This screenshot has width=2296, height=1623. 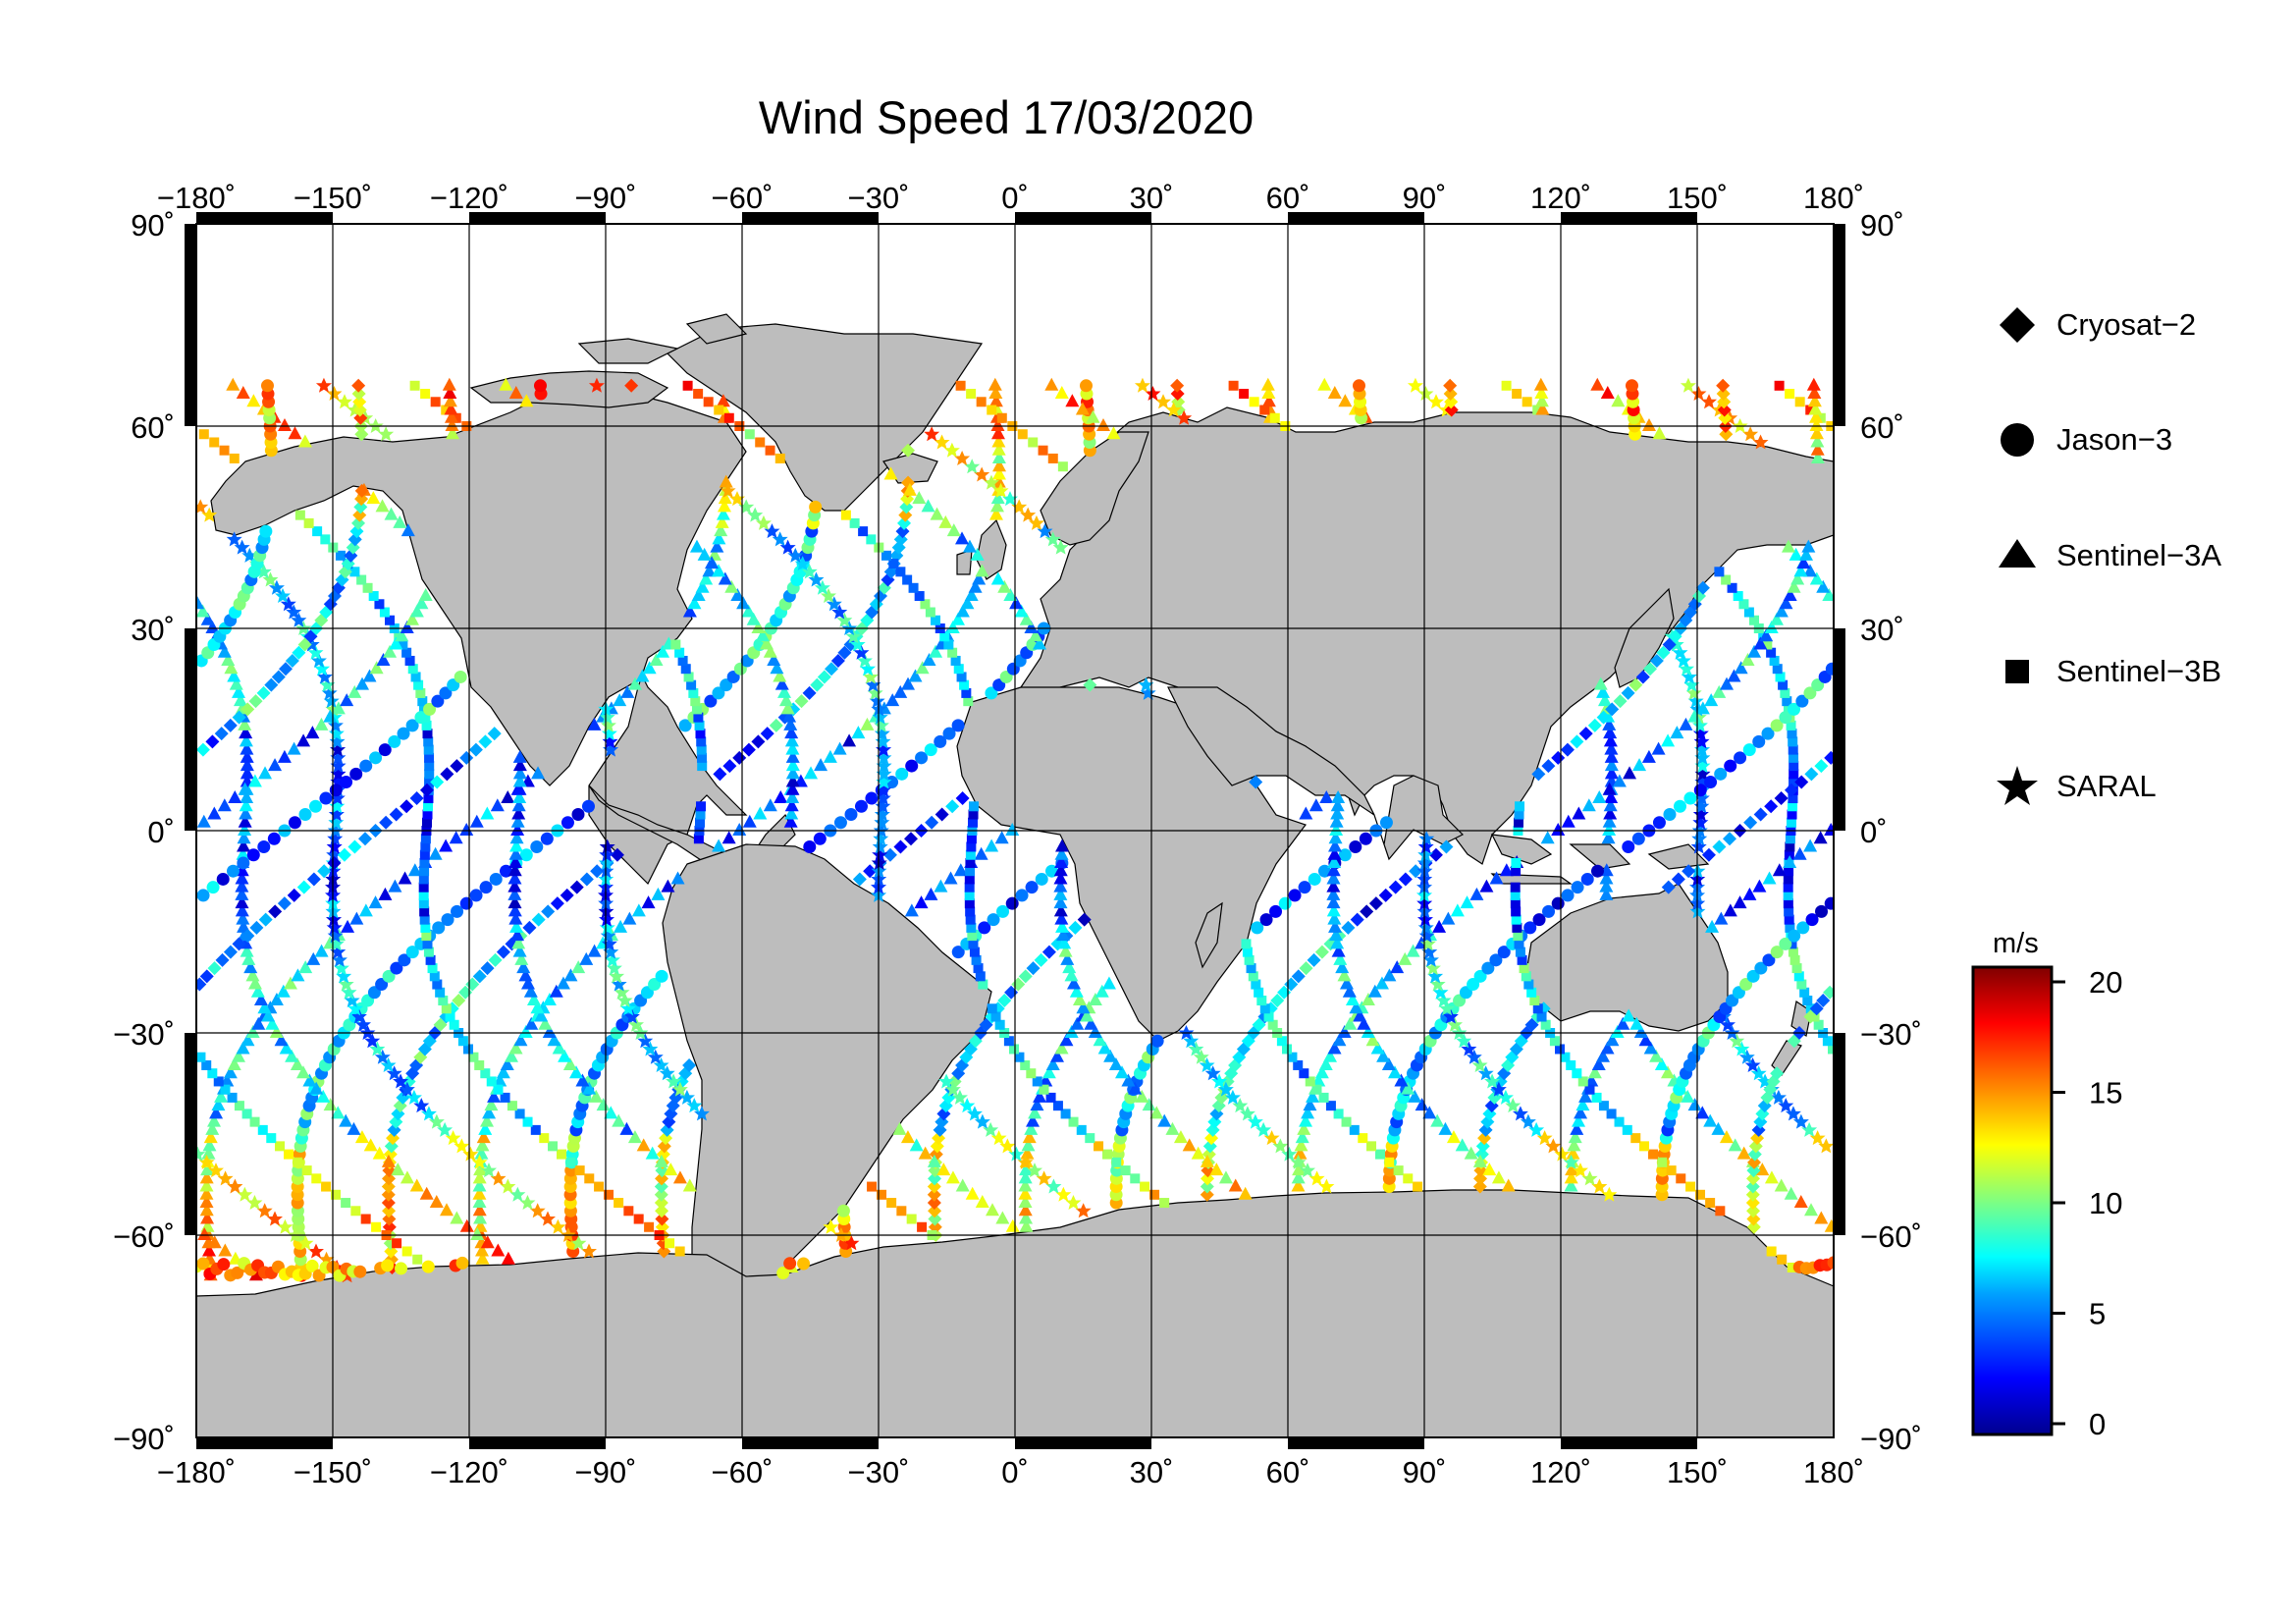 What do you see at coordinates (2016, 943) in the screenshot?
I see `colorbar-unit: m/s` at bounding box center [2016, 943].